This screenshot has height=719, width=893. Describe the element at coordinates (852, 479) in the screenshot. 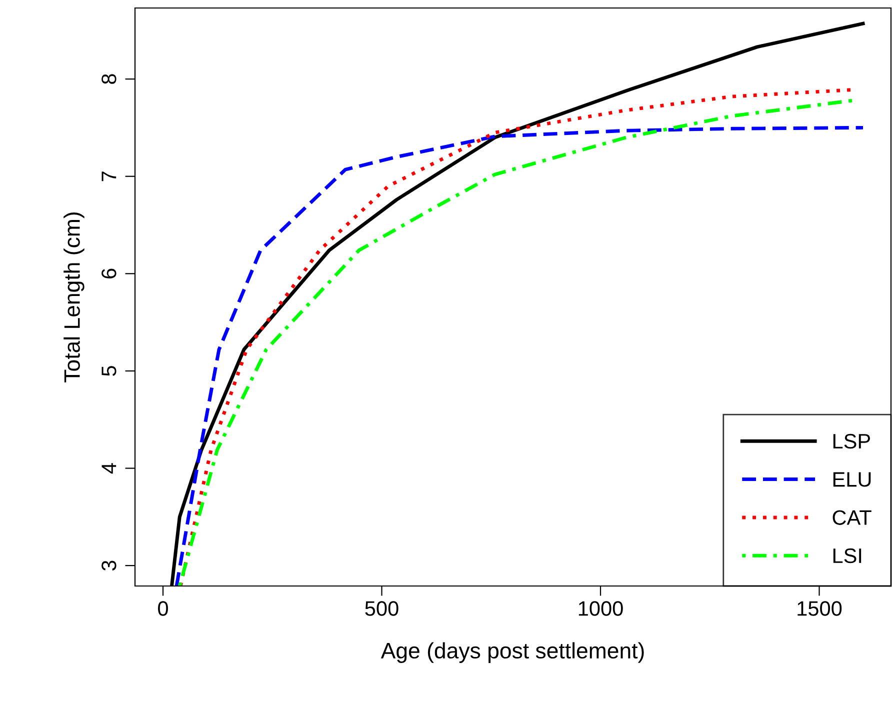

I see `legend-label: ELU` at that location.